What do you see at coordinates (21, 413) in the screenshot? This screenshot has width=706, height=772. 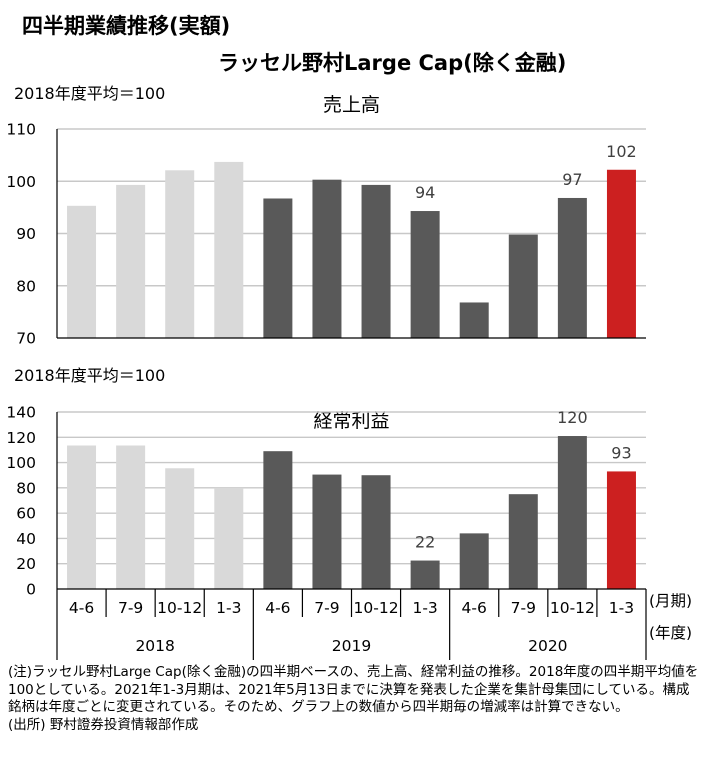 I see `profit-y-tick-label: 140` at bounding box center [21, 413].